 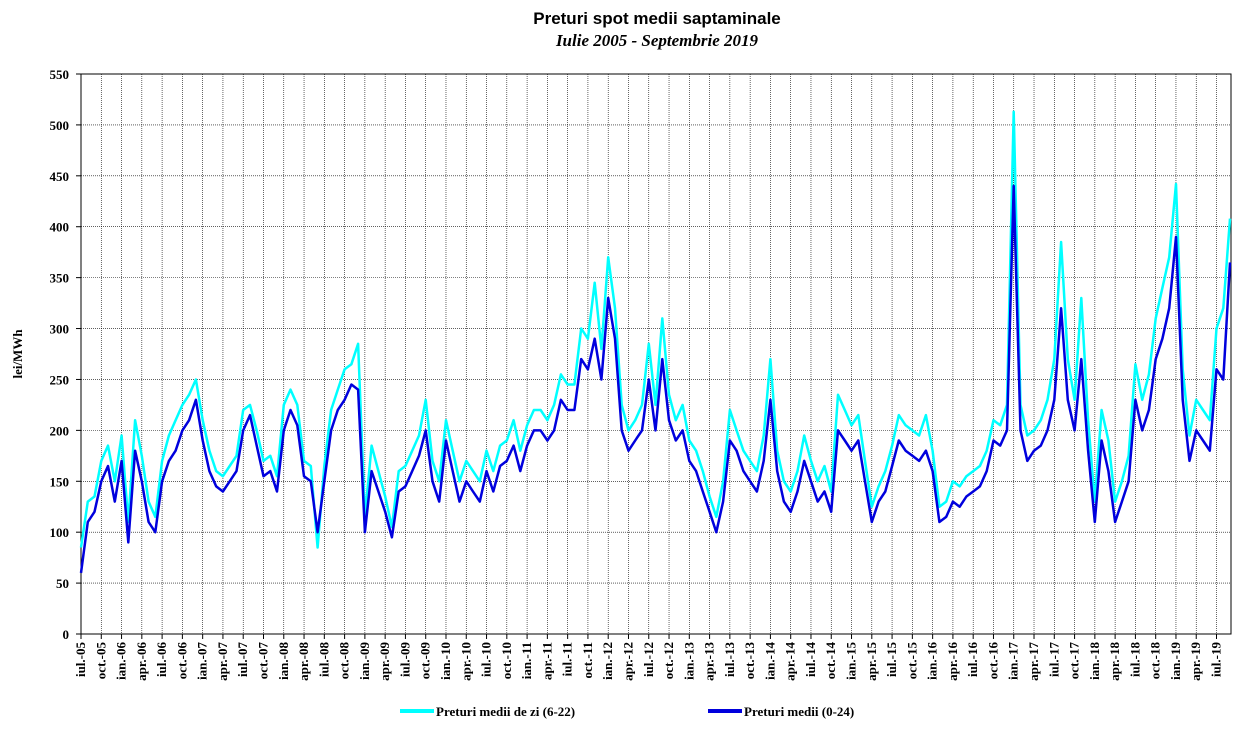 What do you see at coordinates (851, 661) in the screenshot?
I see `x-tick-label: ian.-15` at bounding box center [851, 661].